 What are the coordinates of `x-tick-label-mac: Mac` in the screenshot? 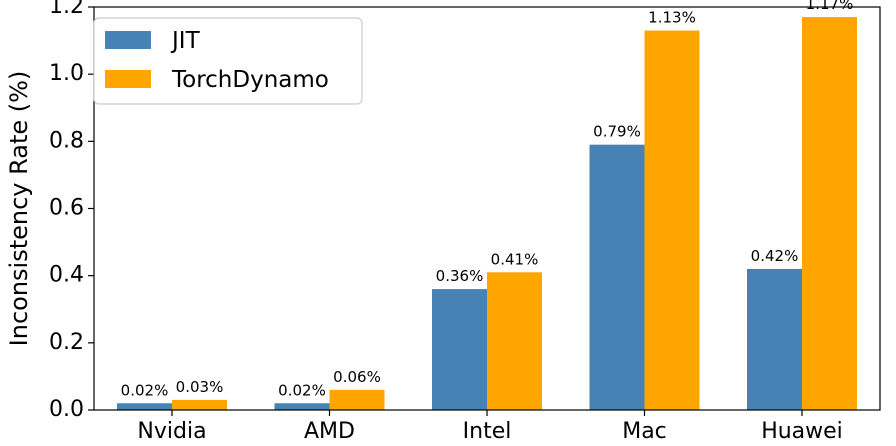 It's located at (644, 431).